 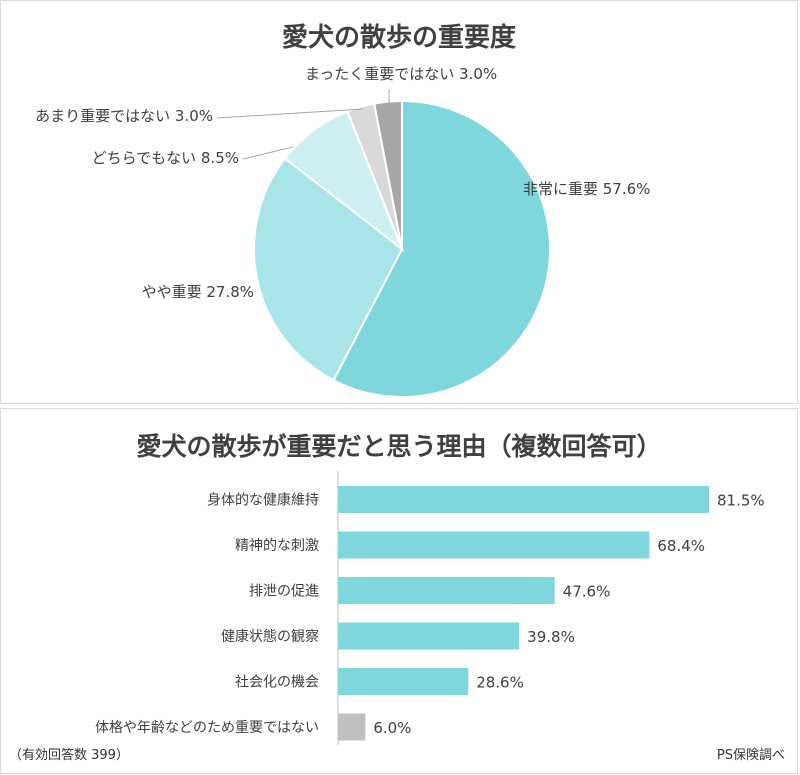 I want to click on bar-category-label: 排泄の促進, so click(x=284, y=592).